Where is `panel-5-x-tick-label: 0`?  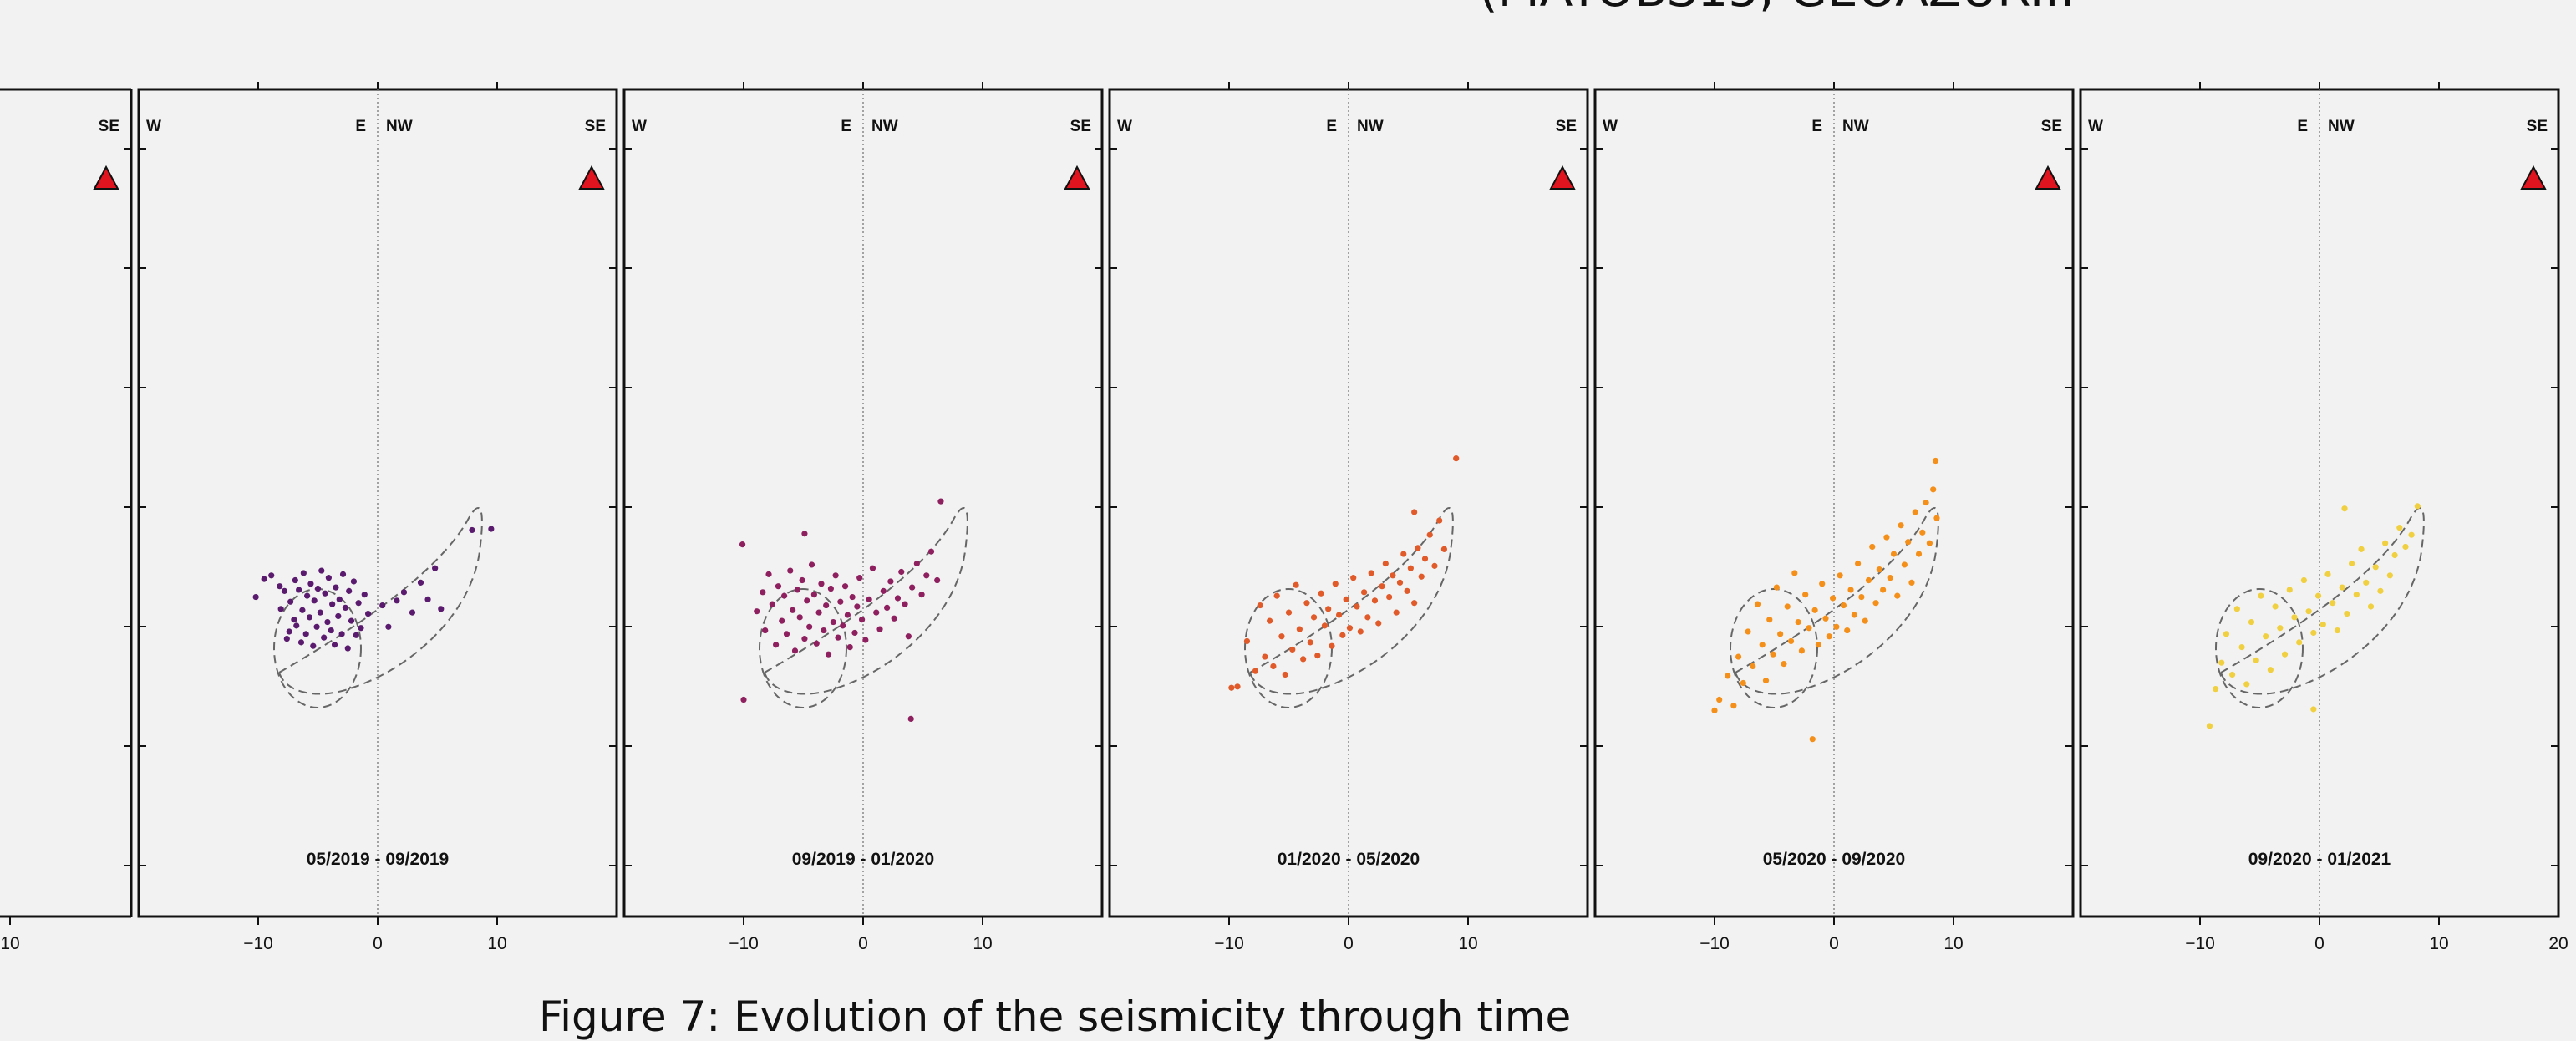
panel-5-x-tick-label: 0 is located at coordinates (2319, 943).